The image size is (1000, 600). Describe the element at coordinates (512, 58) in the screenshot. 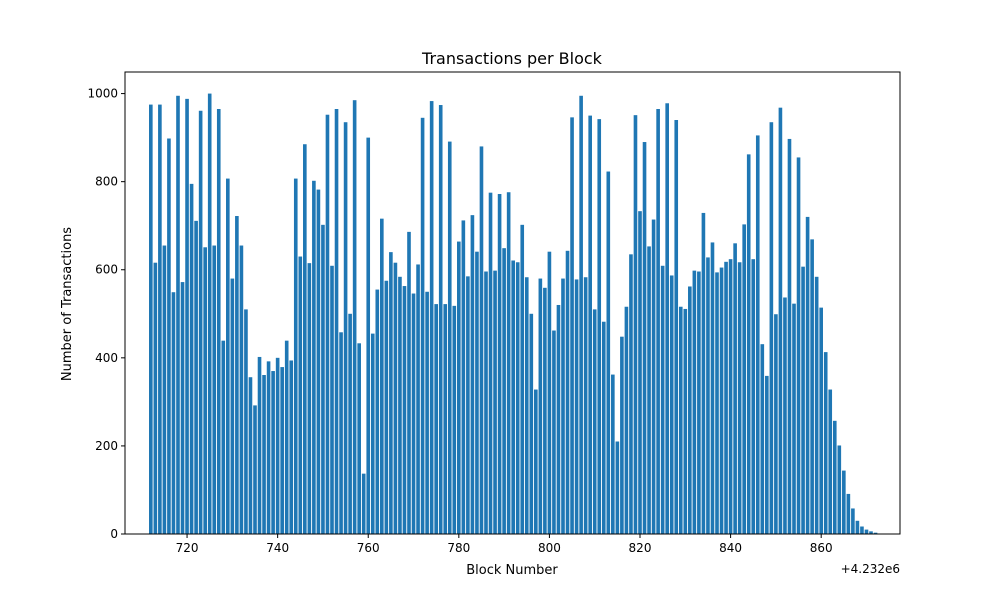

I see `chart-title: Transactions per Block` at that location.